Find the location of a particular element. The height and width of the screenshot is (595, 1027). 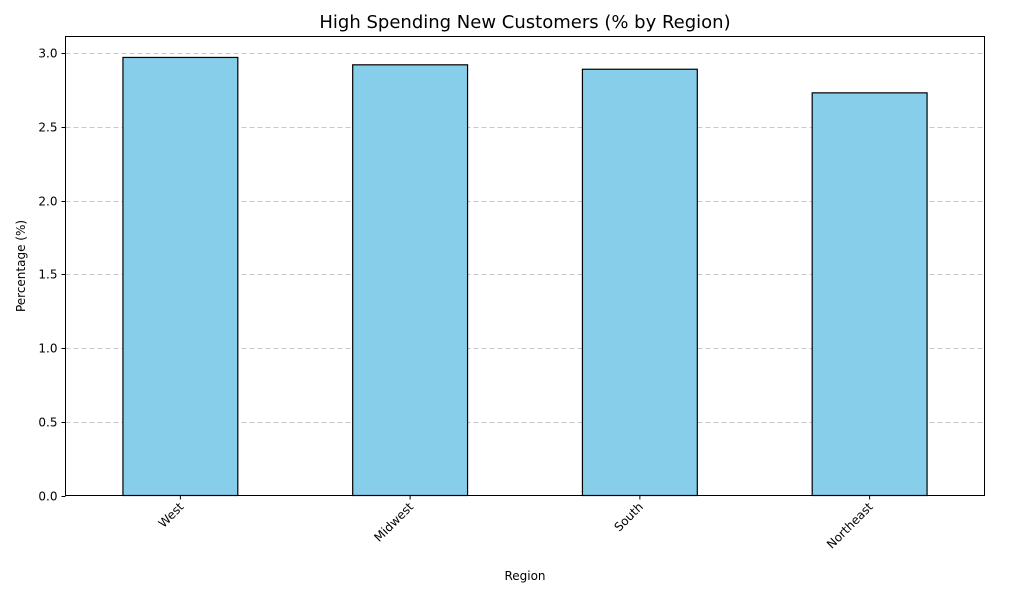

bar-midwest is located at coordinates (410, 280).